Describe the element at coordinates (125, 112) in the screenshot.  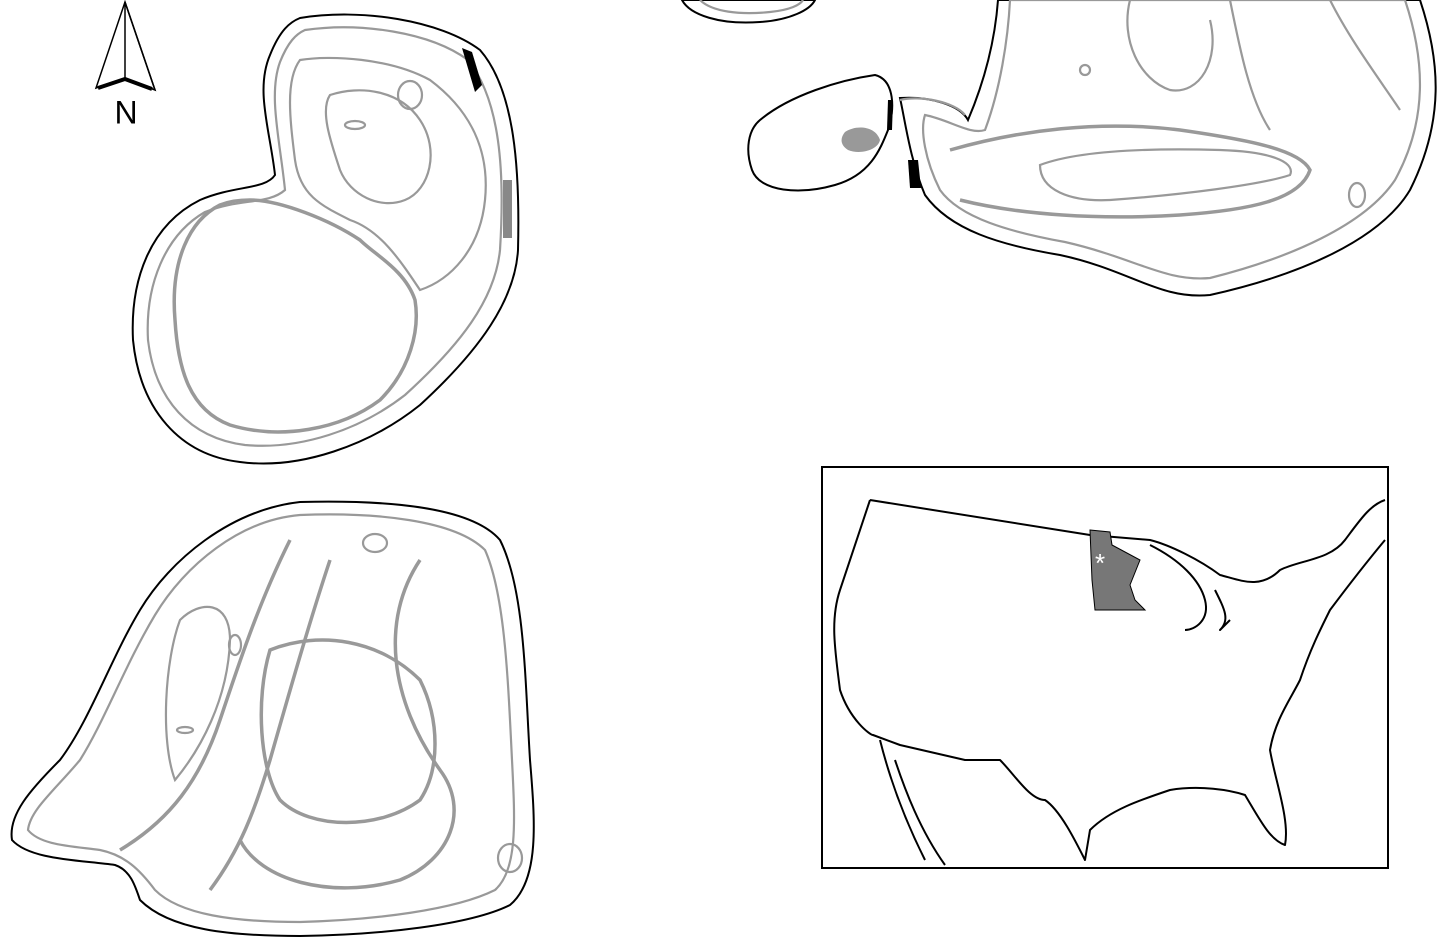
I see `north-label: N` at that location.